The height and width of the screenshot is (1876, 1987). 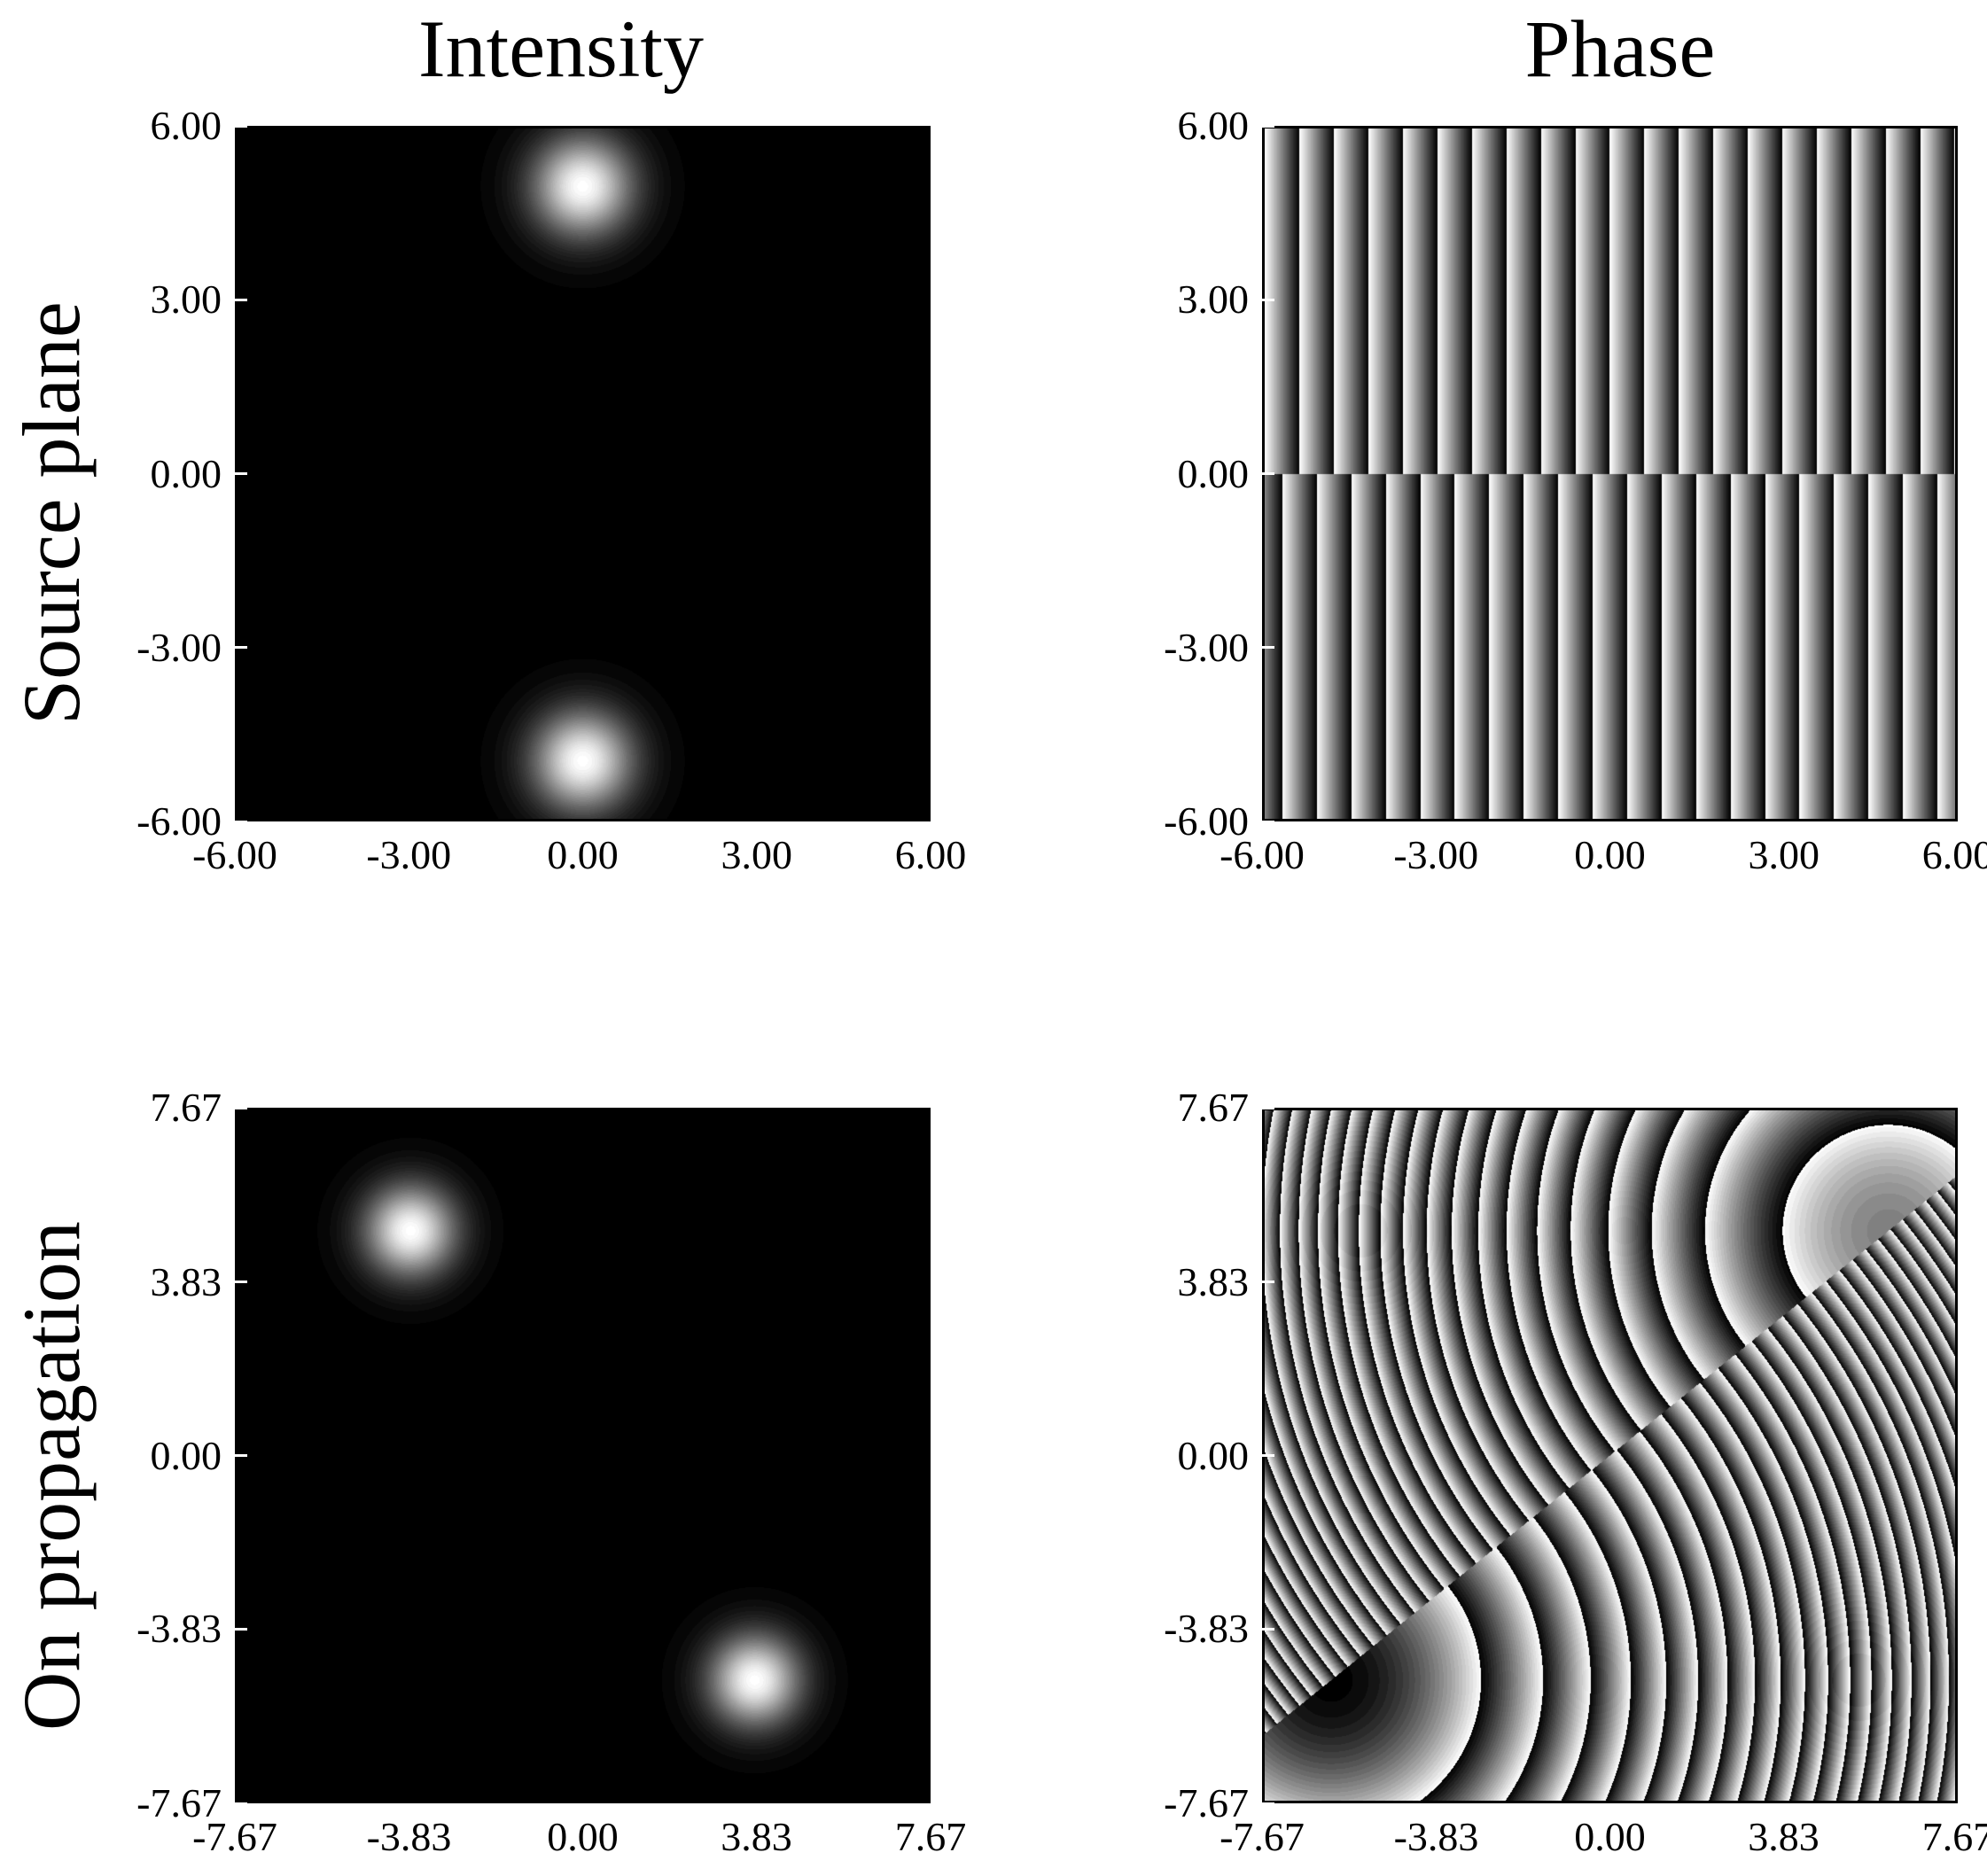 What do you see at coordinates (1436, 1836) in the screenshot?
I see `phase-propagation-xtick-label: -3.83` at bounding box center [1436, 1836].